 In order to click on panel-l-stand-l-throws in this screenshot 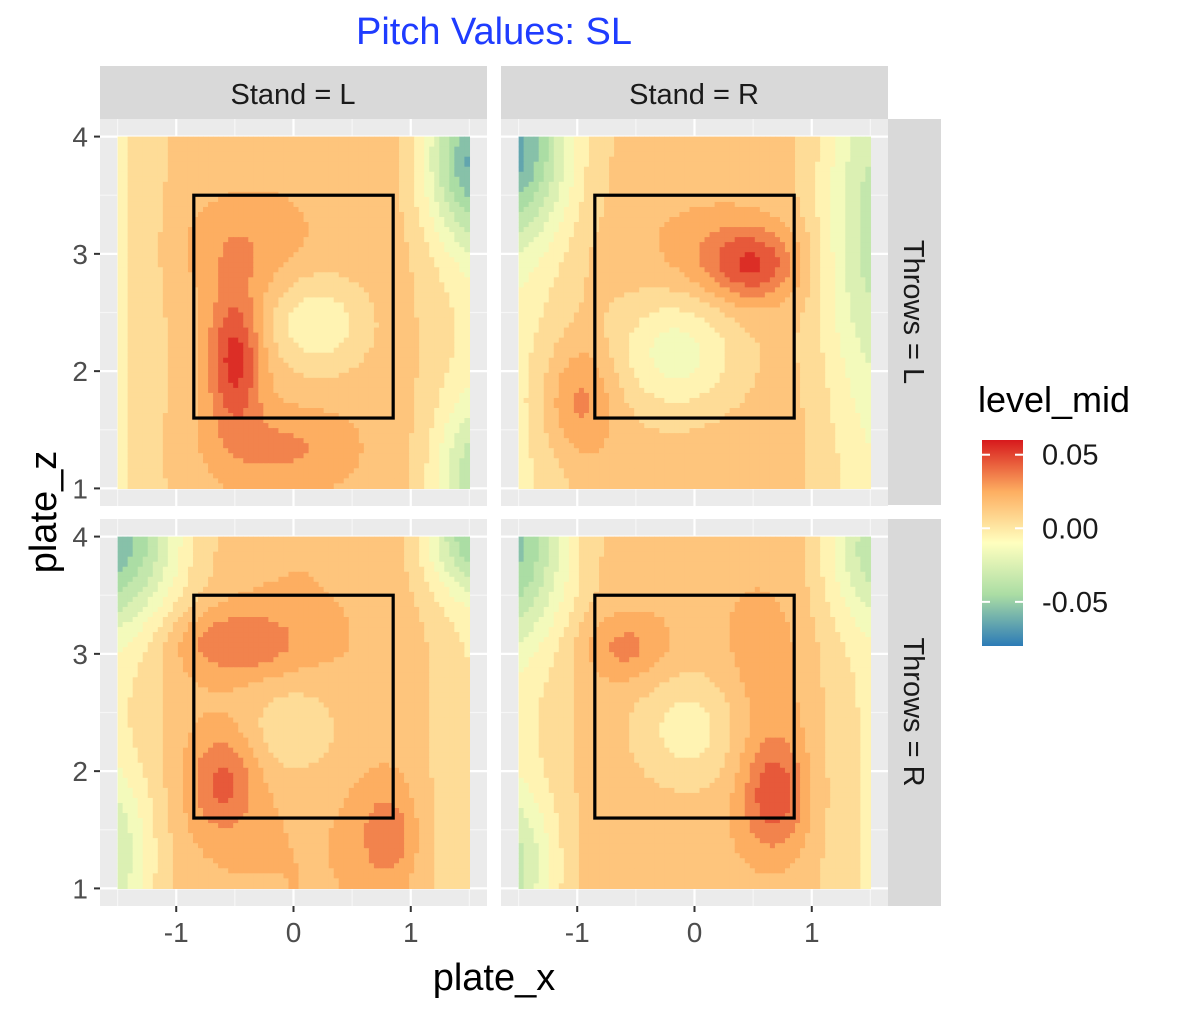, I will do `click(293, 312)`.